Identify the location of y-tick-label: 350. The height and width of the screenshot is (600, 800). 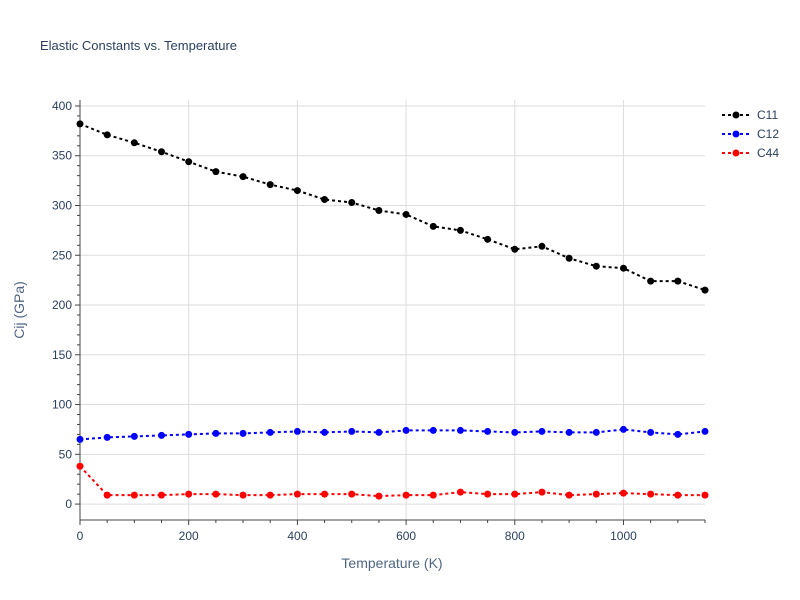
(62, 156).